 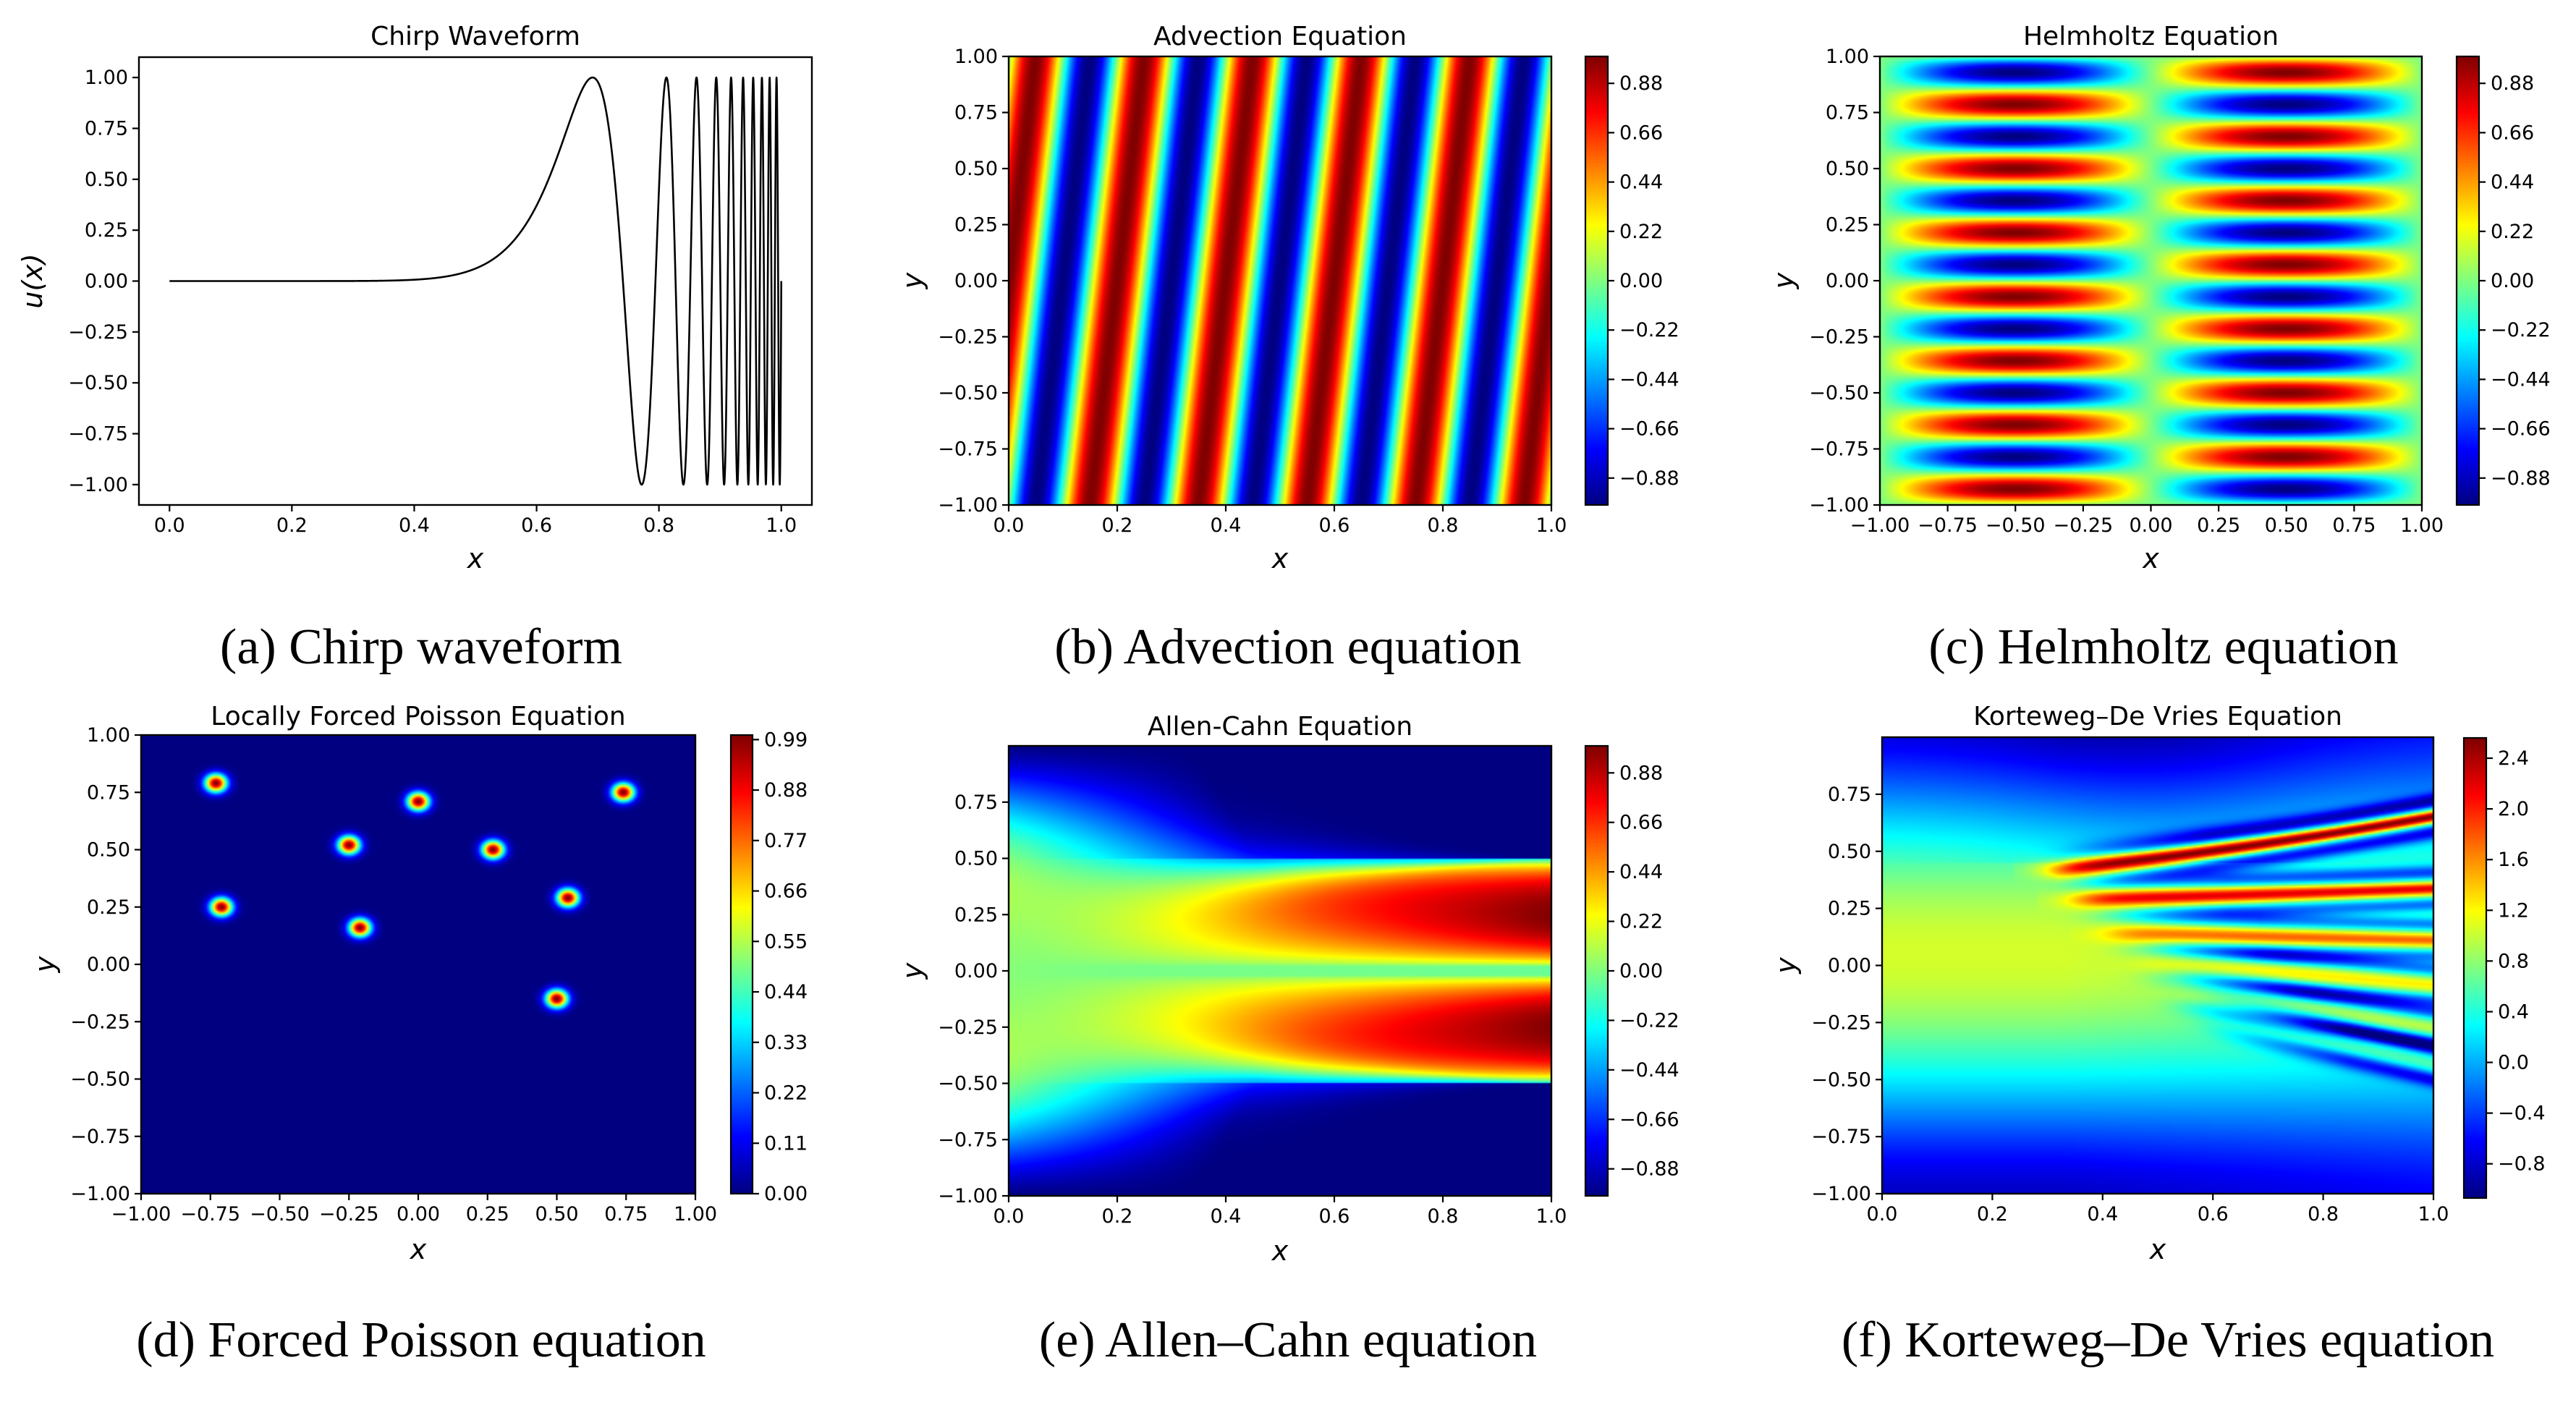 I want to click on caption-d: (d) Forced Poisson equation, so click(x=421, y=1340).